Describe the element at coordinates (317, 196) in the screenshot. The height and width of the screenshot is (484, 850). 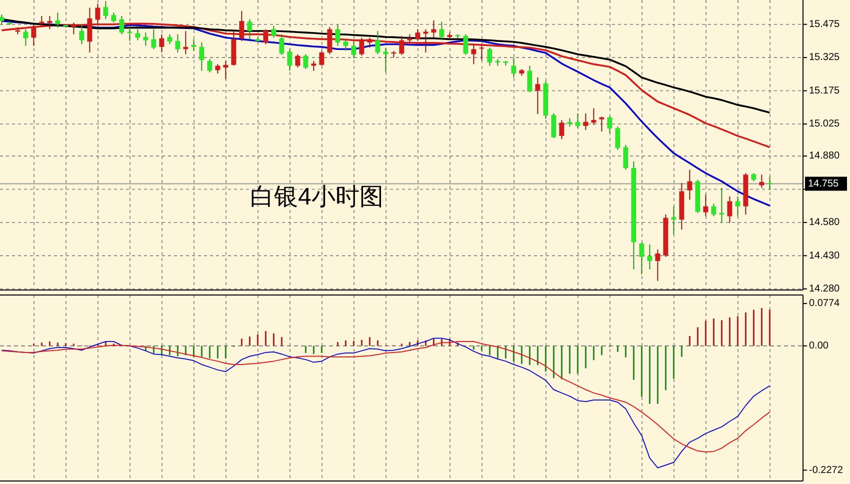
I see `text: 白银4小时图` at that location.